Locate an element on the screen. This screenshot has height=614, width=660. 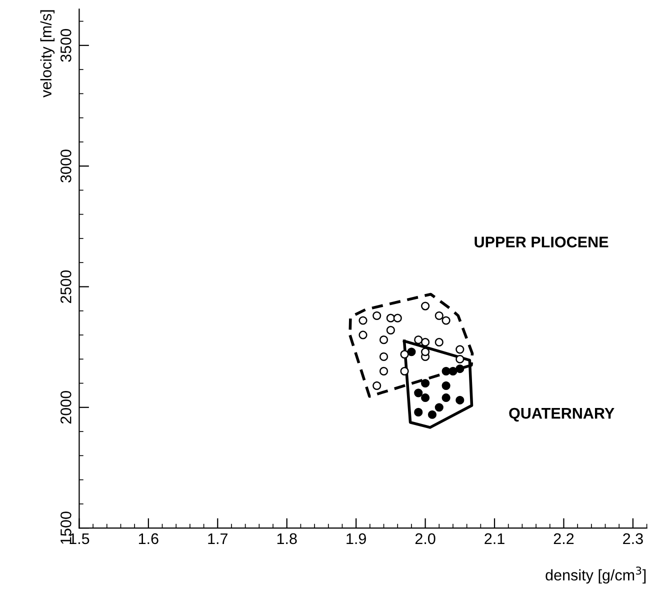
y-axis-title: velocity [m/s] is located at coordinates (47, 54).